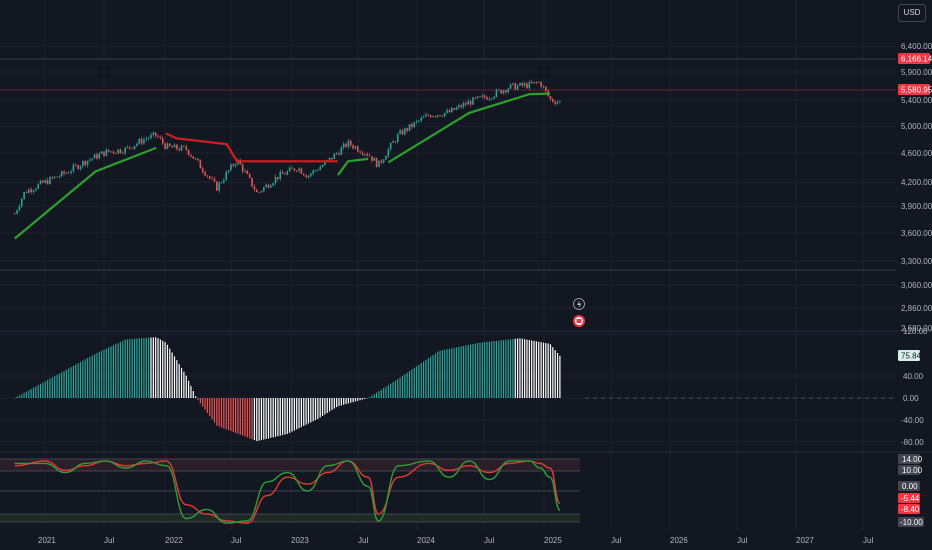 The image size is (932, 550). Describe the element at coordinates (290, 465) in the screenshot. I see `overbought-band` at that location.